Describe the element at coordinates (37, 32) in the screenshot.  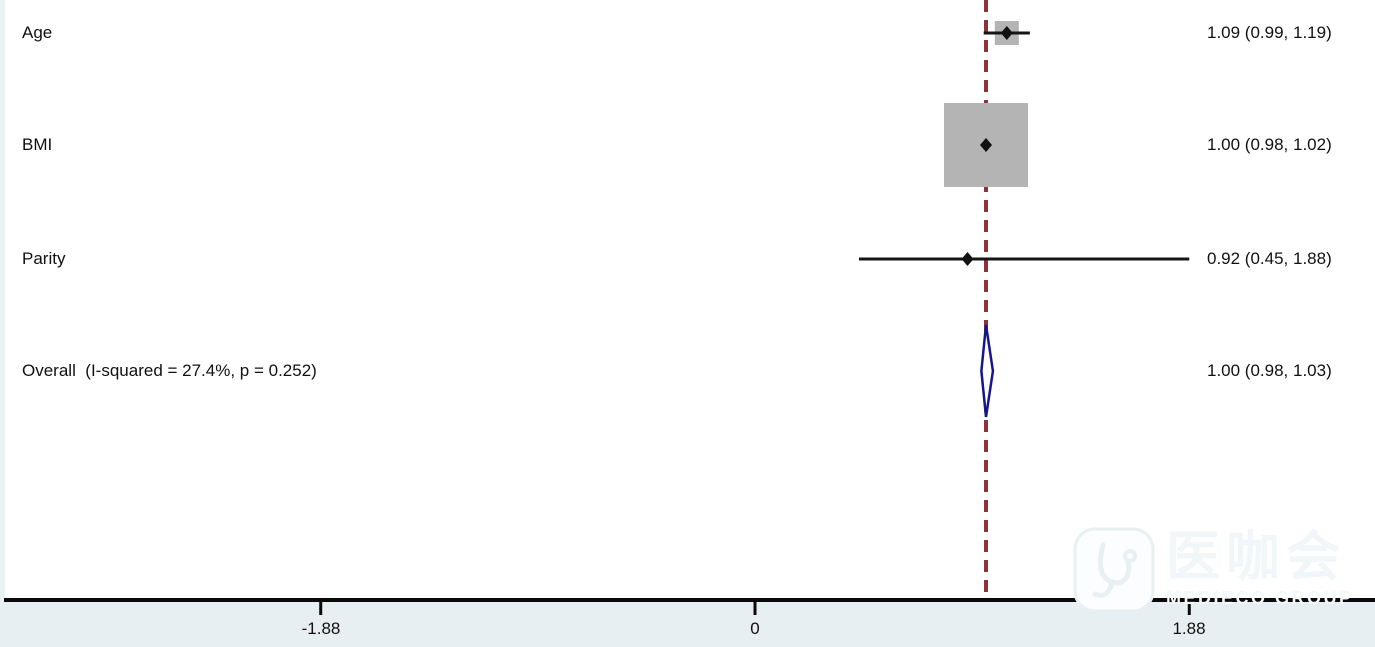
I see `row-label-age: Age` at that location.